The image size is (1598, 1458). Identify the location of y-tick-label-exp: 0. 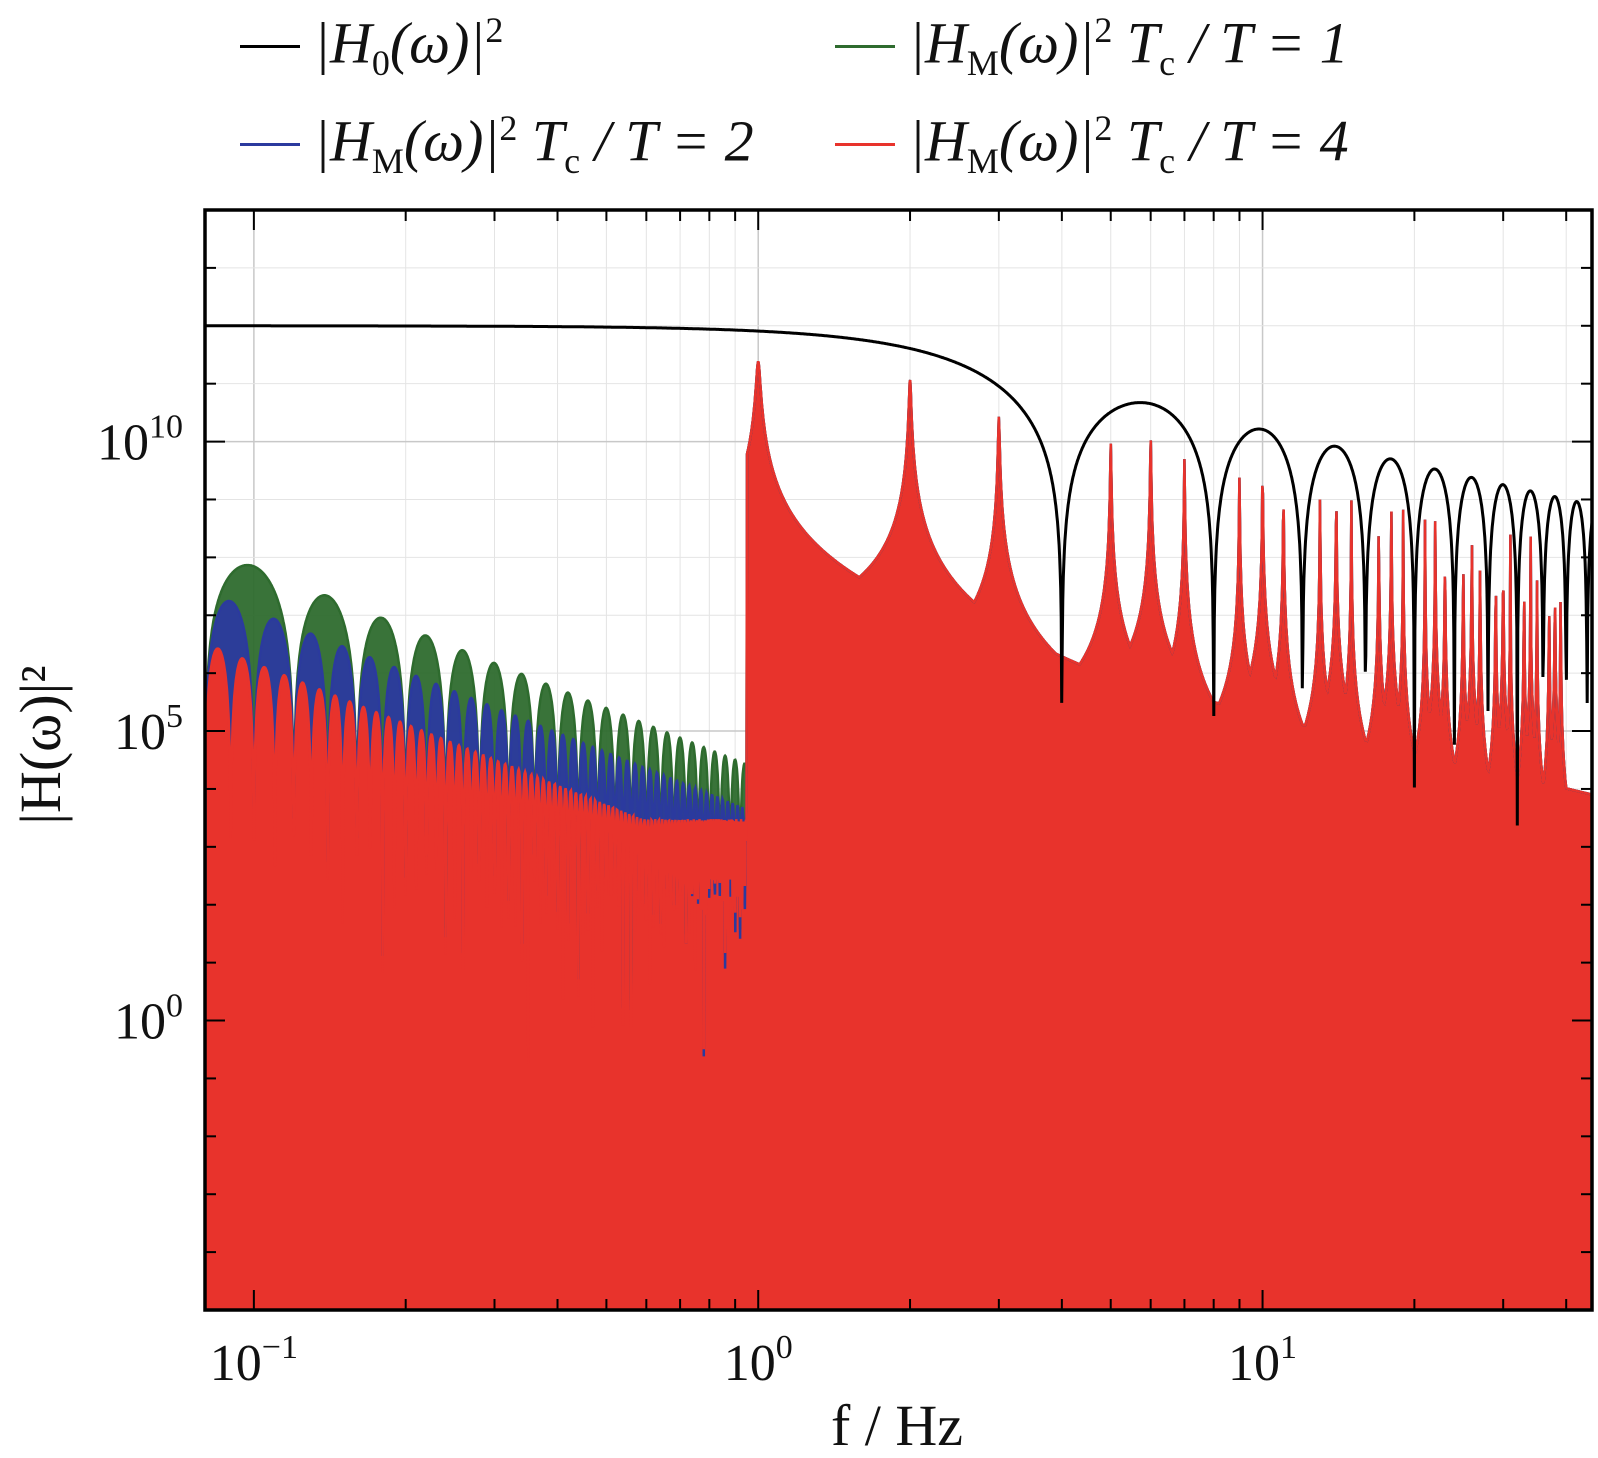
(174, 1006).